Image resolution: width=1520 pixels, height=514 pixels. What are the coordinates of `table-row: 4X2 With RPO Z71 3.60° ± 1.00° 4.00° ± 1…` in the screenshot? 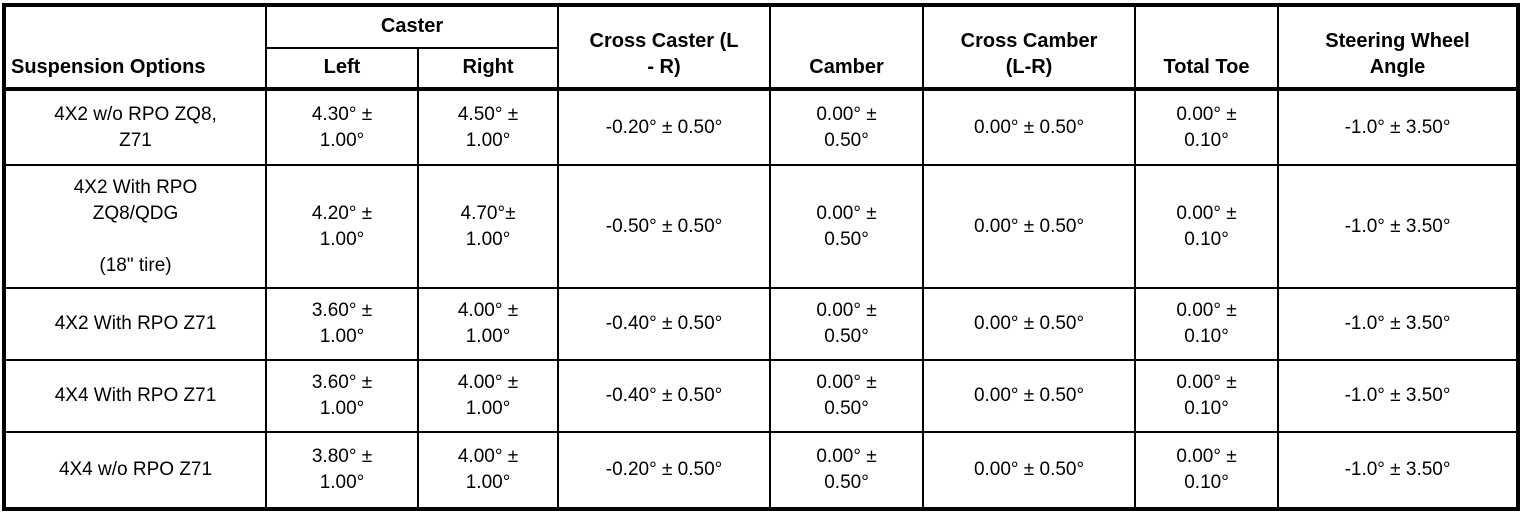 It's located at (761, 324).